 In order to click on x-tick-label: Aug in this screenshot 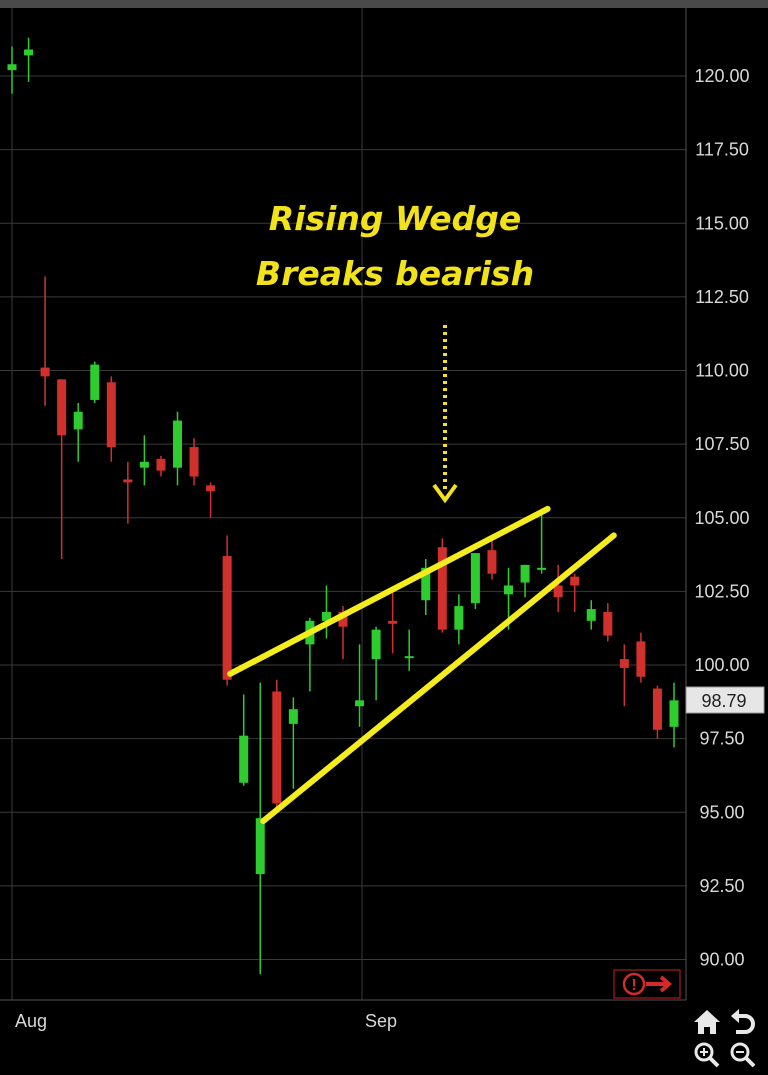, I will do `click(31, 1021)`.